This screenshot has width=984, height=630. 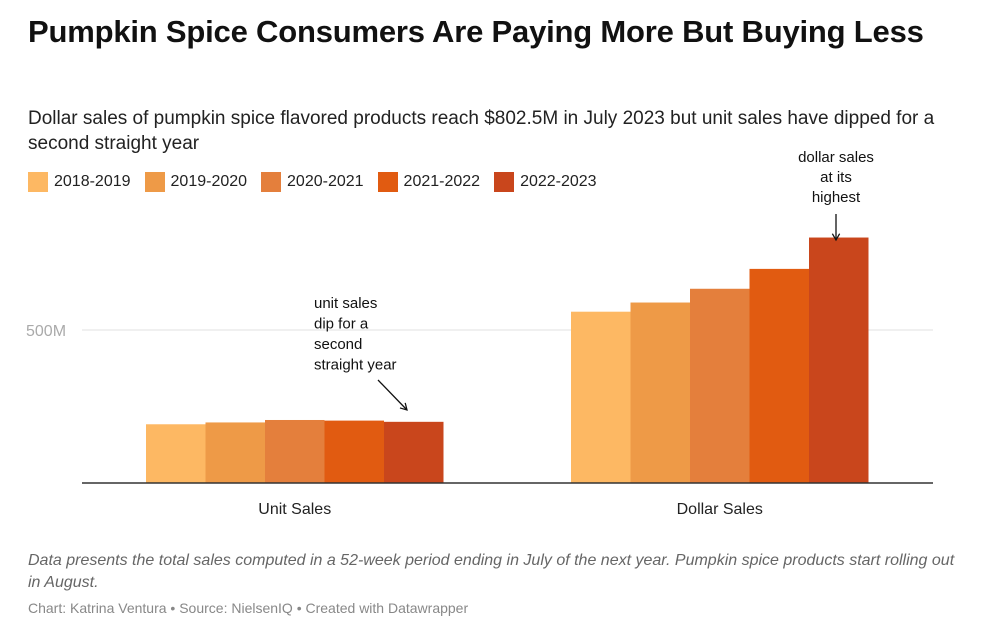 I want to click on legend-item: 2019-2020, so click(x=196, y=182).